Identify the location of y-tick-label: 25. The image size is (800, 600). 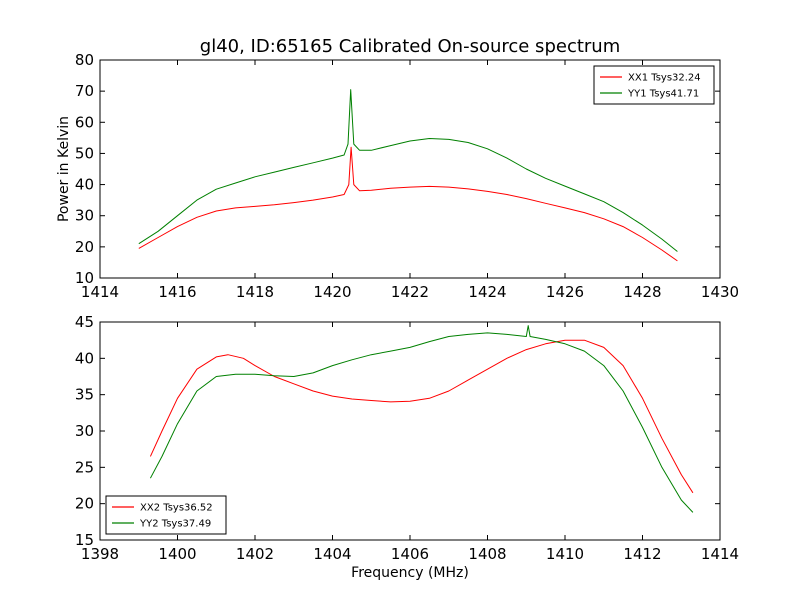
(84, 467).